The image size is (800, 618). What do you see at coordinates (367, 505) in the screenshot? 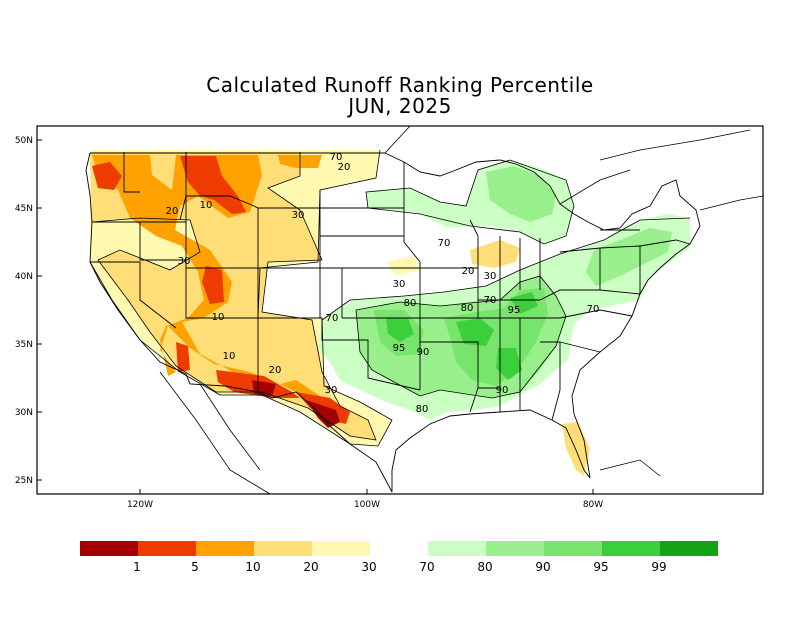
I see `lon-tick-label: 100W` at bounding box center [367, 505].